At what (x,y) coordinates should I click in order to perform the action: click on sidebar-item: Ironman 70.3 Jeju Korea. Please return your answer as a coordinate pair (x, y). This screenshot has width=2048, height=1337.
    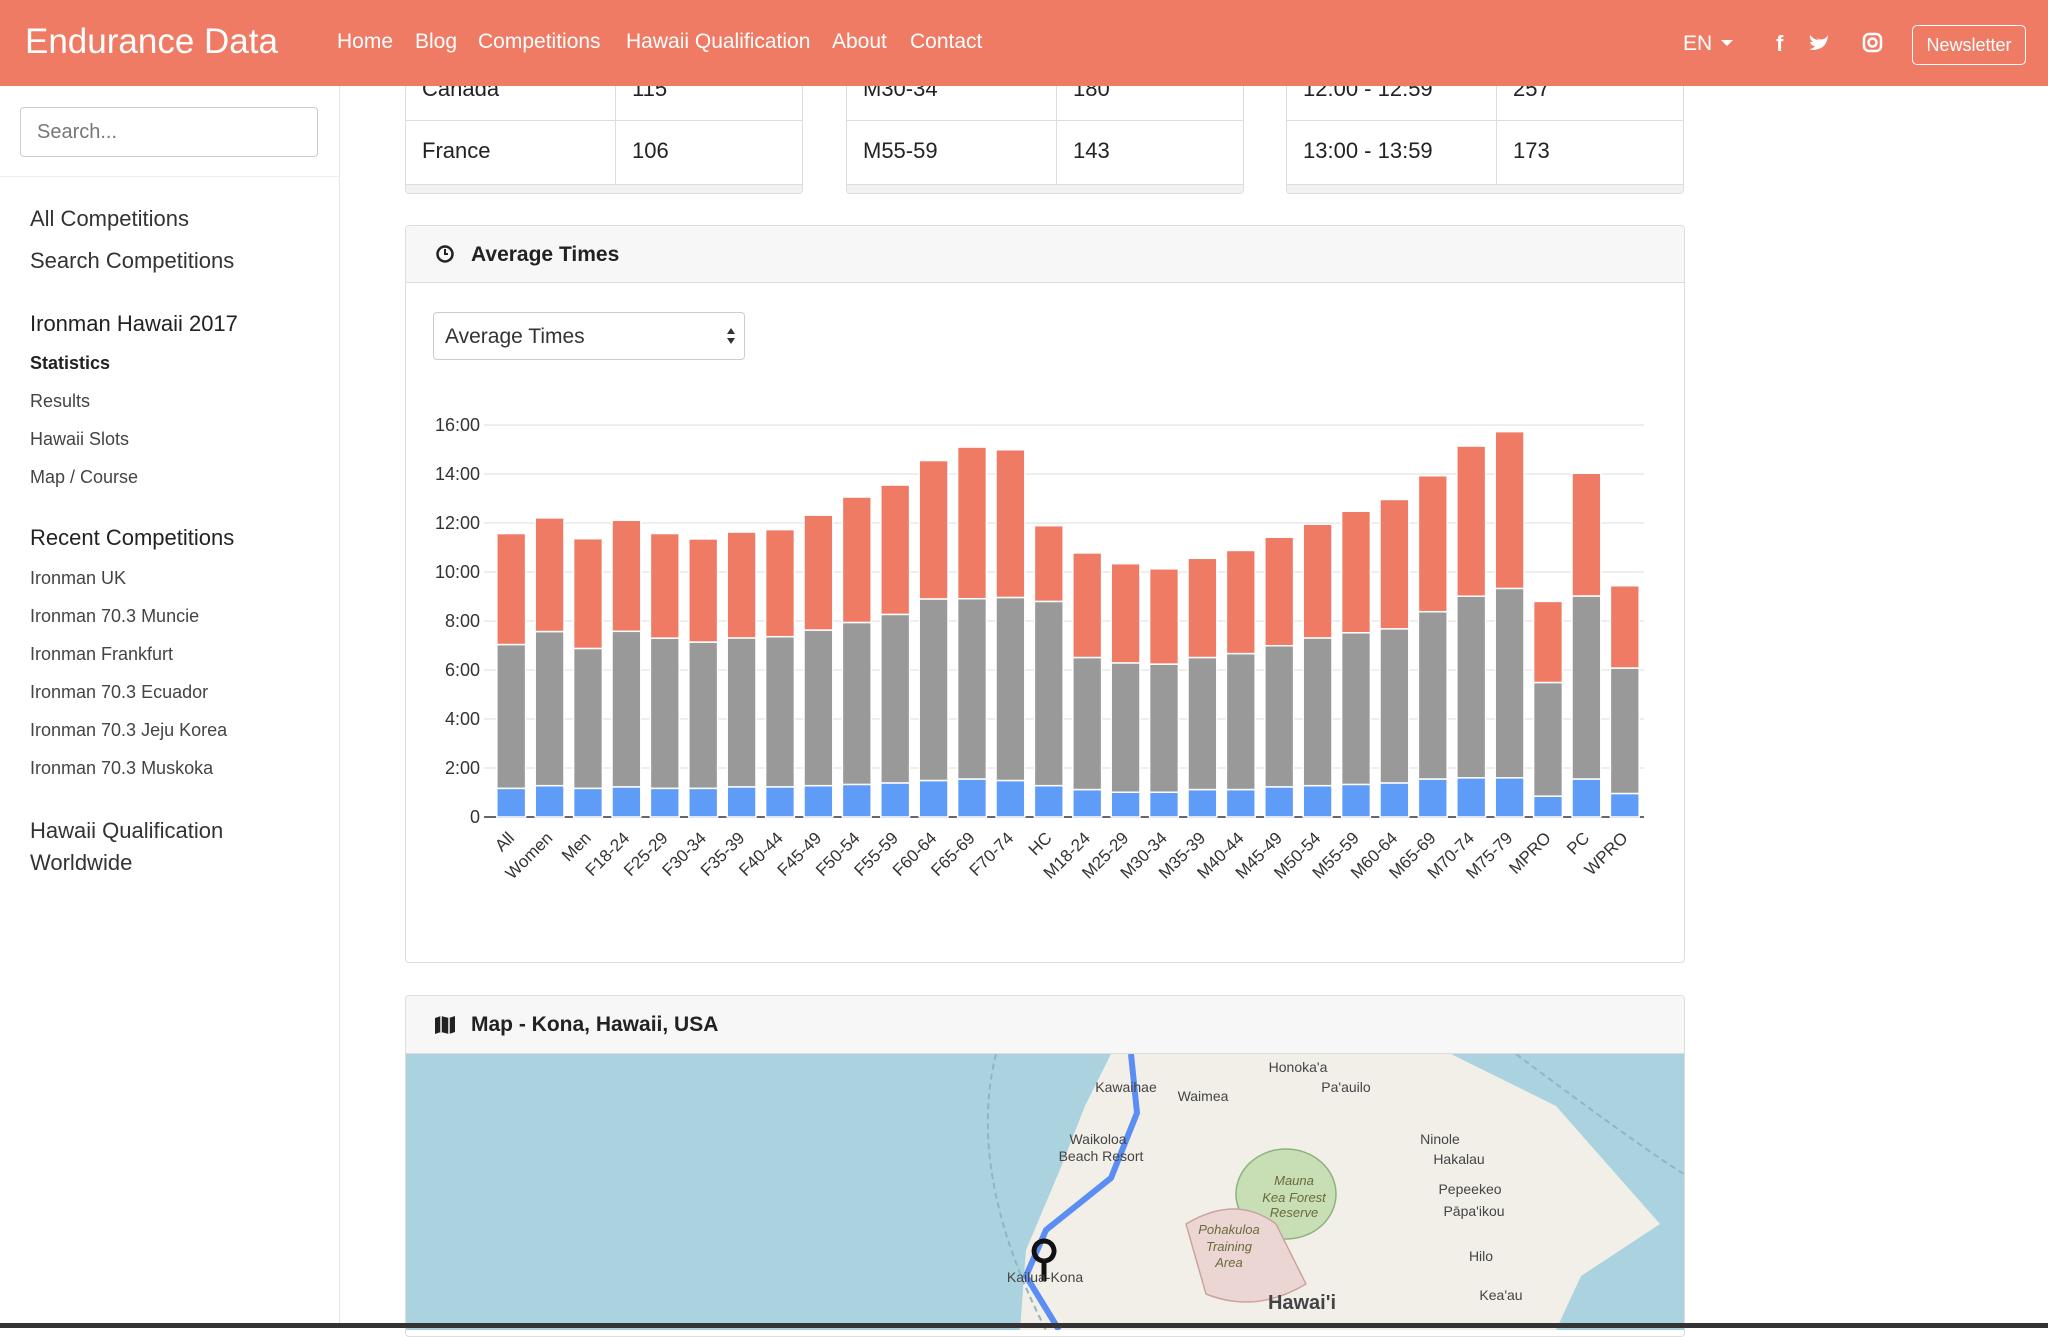
    Looking at the image, I should click on (128, 730).